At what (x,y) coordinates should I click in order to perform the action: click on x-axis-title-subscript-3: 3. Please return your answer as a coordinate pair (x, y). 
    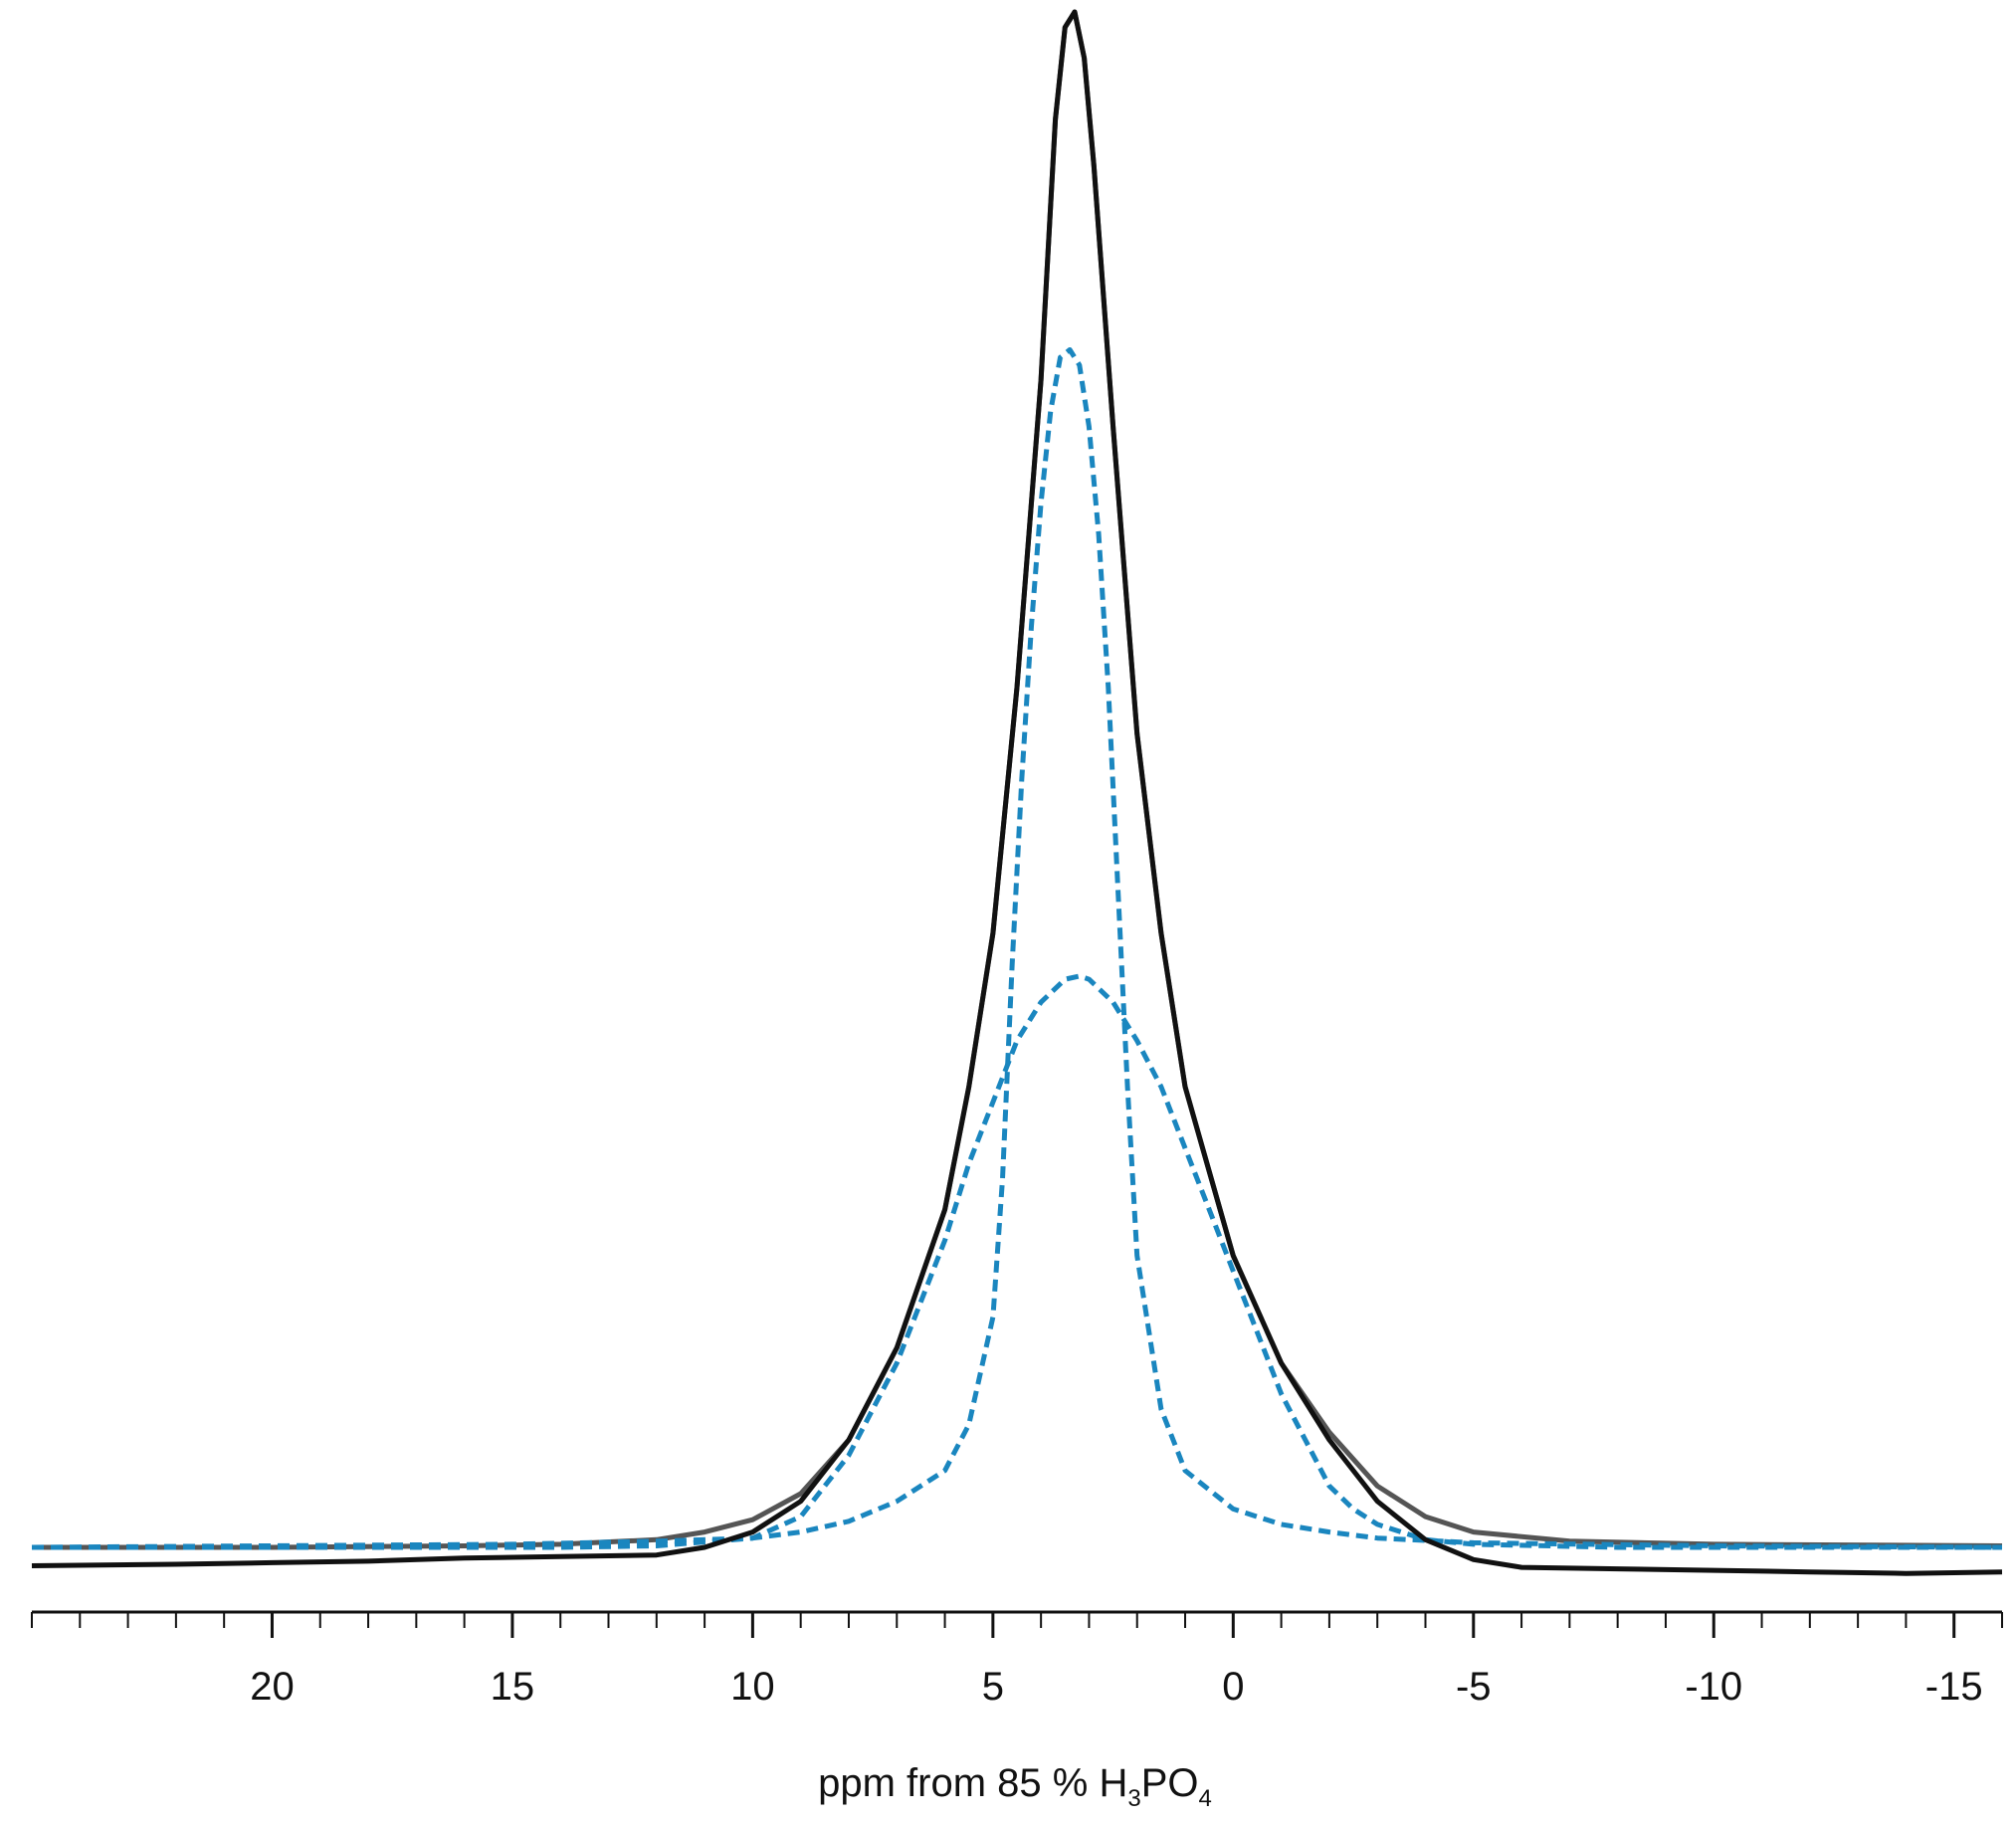
    Looking at the image, I should click on (1133, 1798).